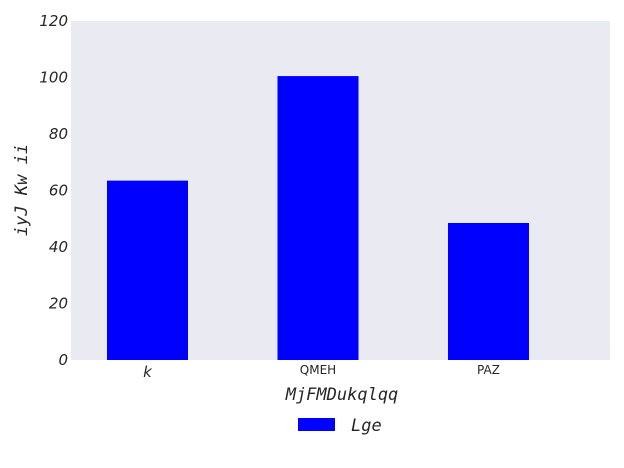 This screenshot has height=468, width=624. I want to click on y-tick-label: 40, so click(58, 247).